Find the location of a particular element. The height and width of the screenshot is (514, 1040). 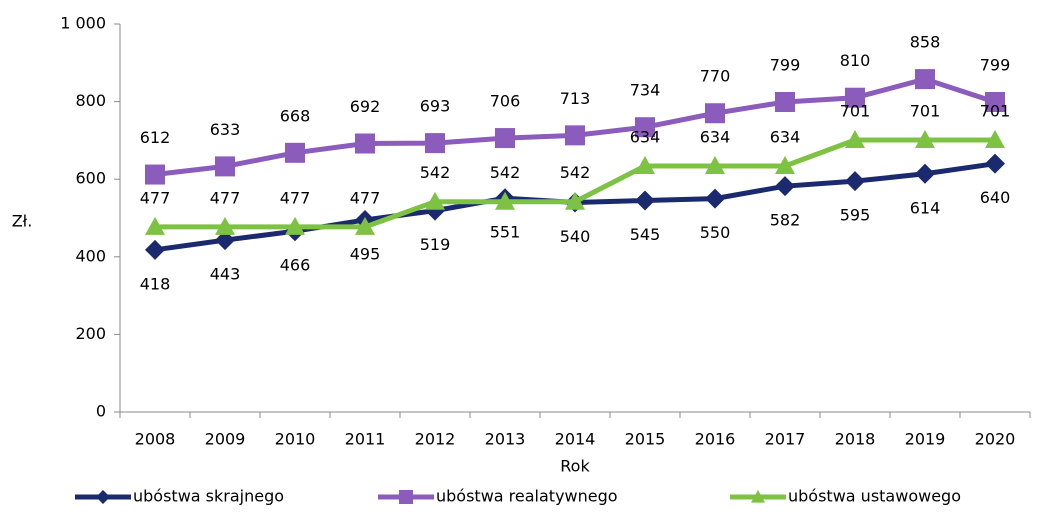

data-label: 612 is located at coordinates (155, 137).